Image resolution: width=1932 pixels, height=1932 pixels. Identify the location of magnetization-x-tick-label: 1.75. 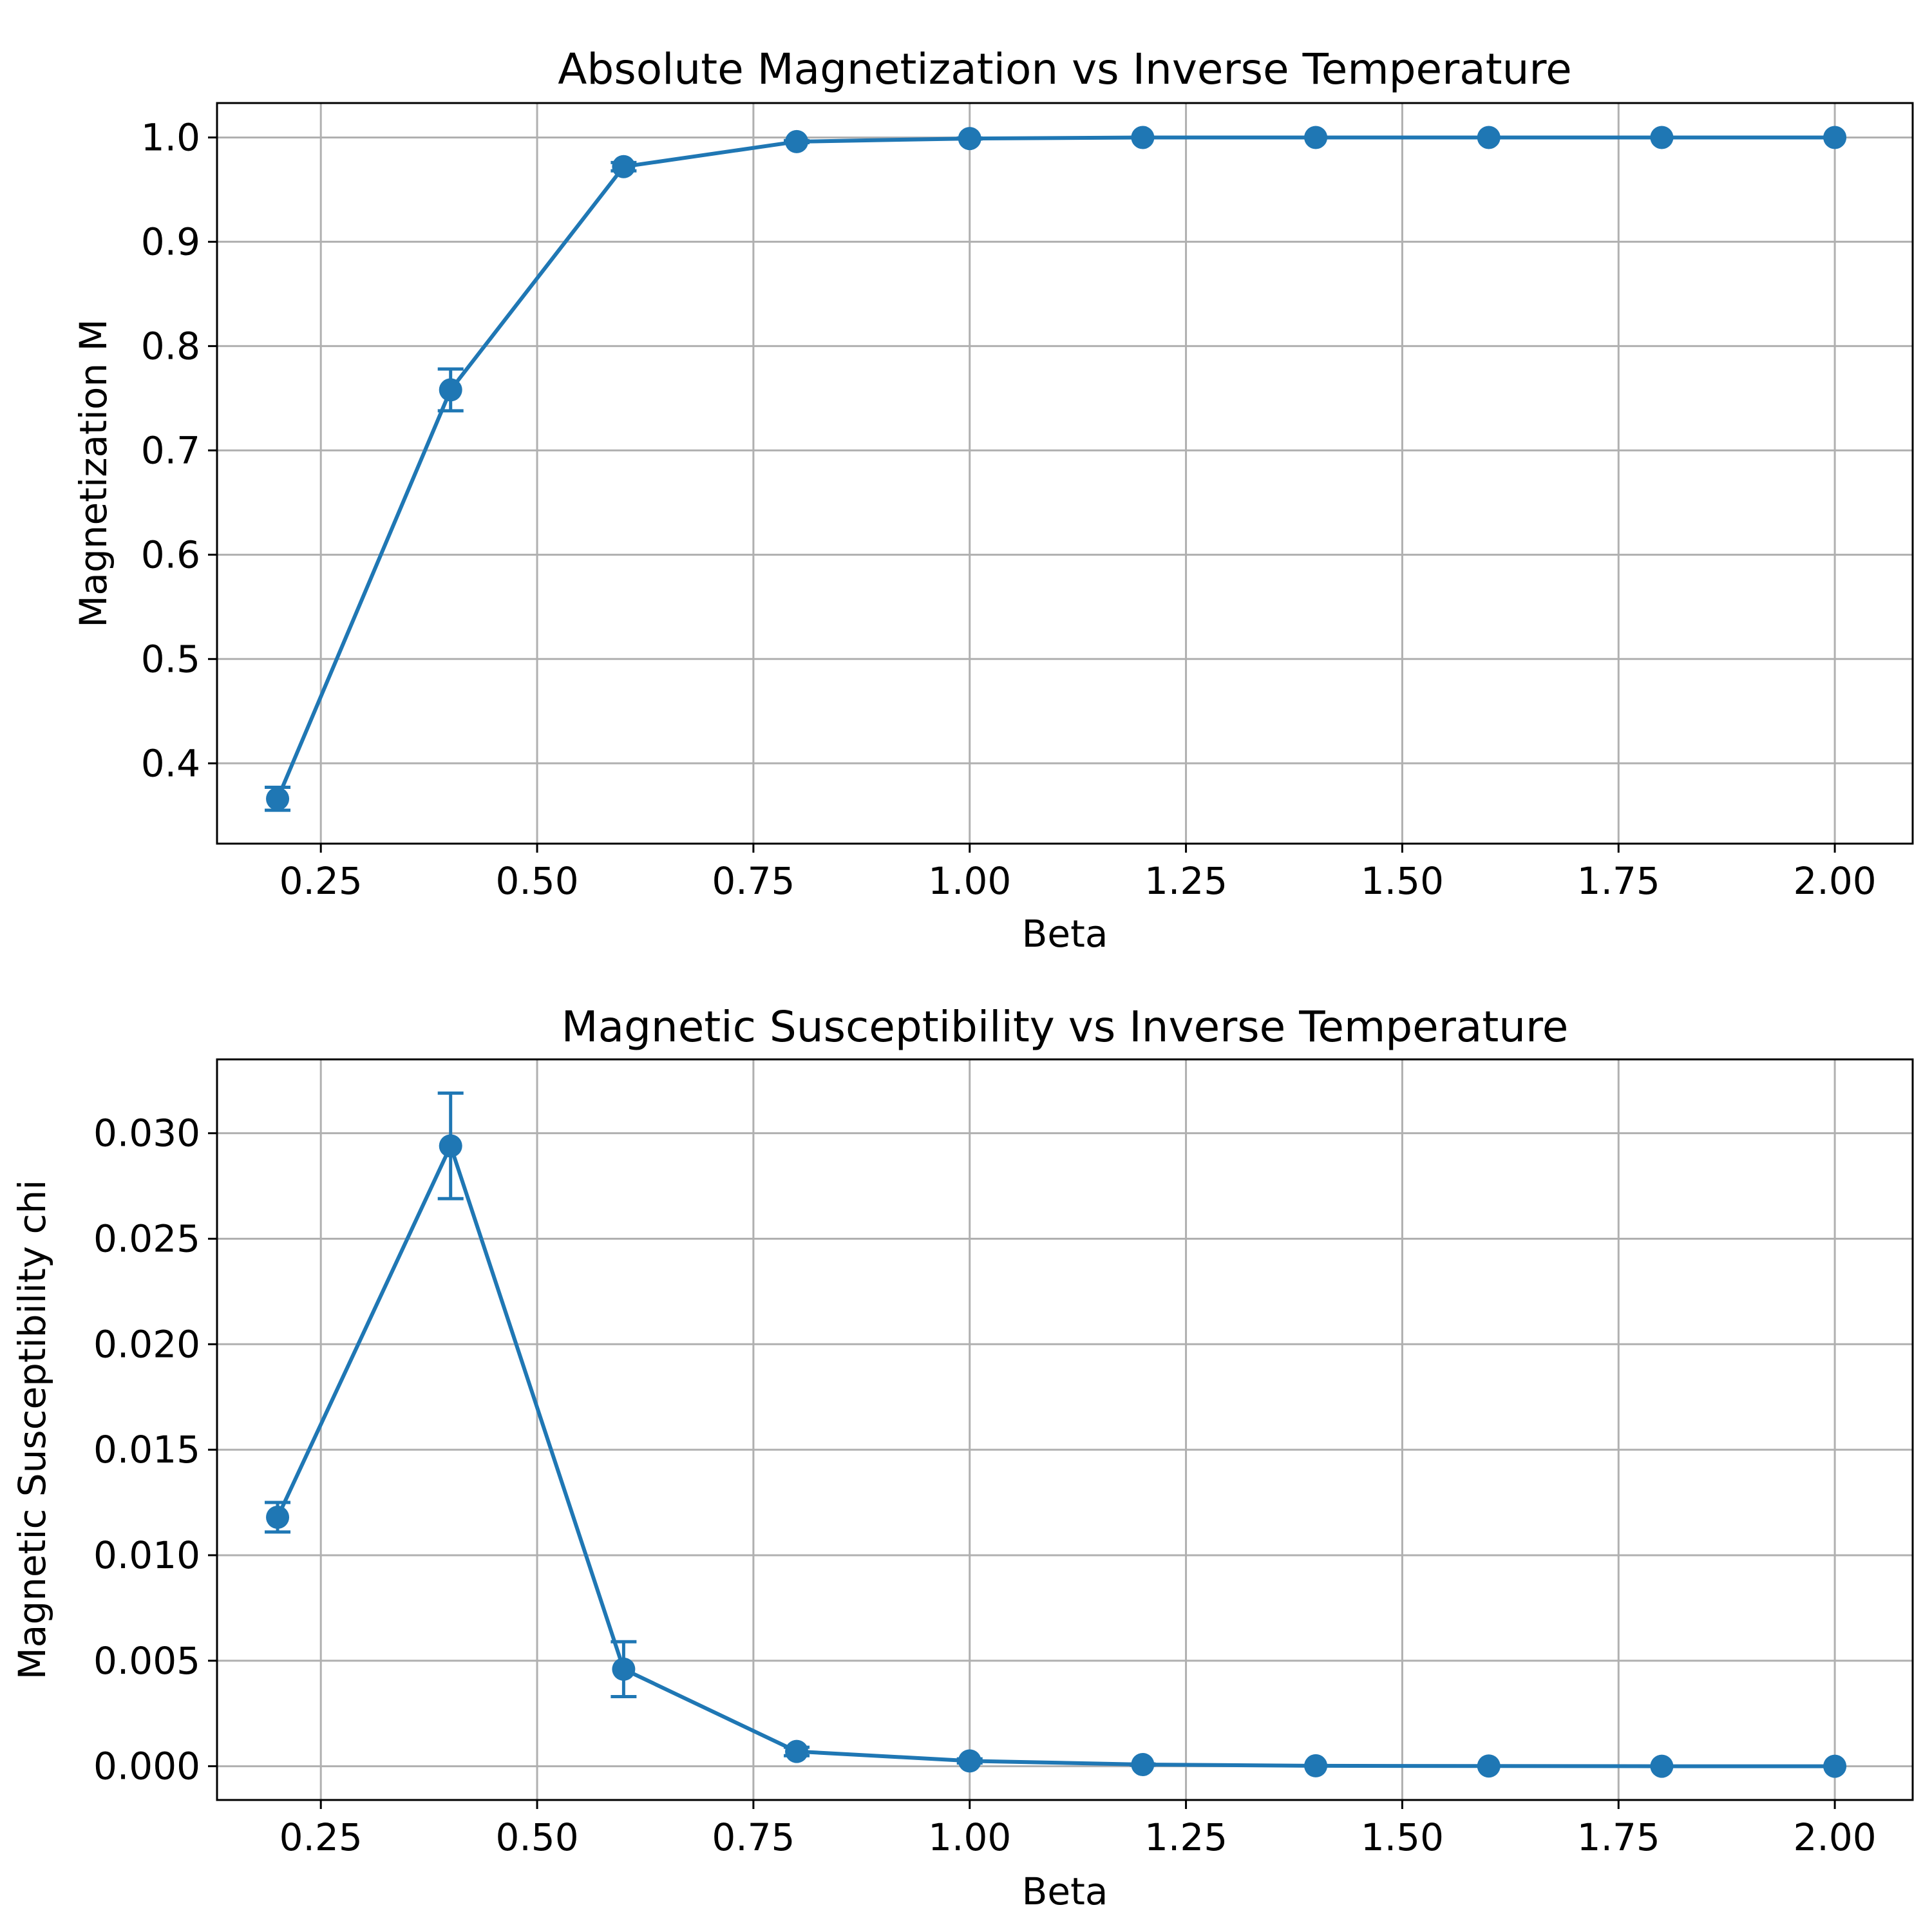
(1618, 881).